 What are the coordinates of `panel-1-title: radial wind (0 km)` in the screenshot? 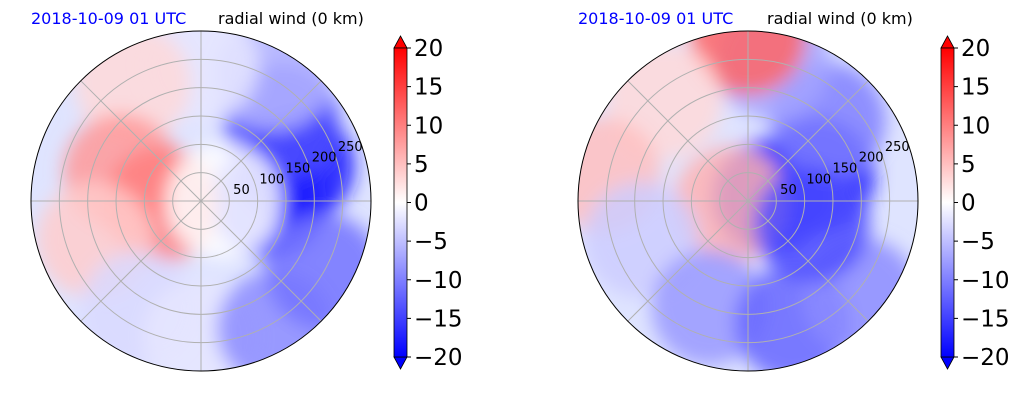 It's located at (291, 18).